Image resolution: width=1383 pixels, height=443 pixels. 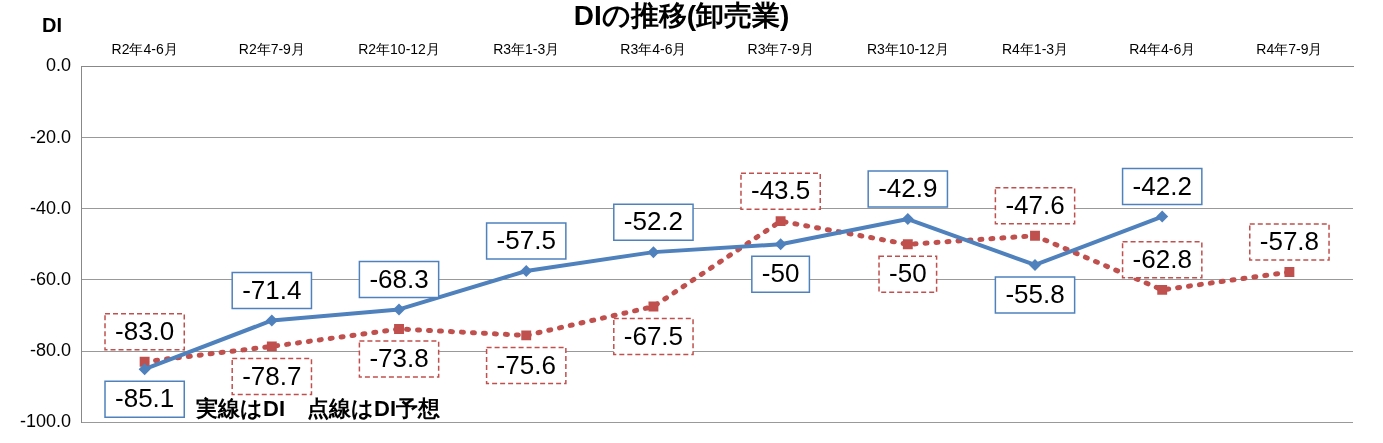 What do you see at coordinates (51, 207) in the screenshot?
I see `y-tick-label: -40.0` at bounding box center [51, 207].